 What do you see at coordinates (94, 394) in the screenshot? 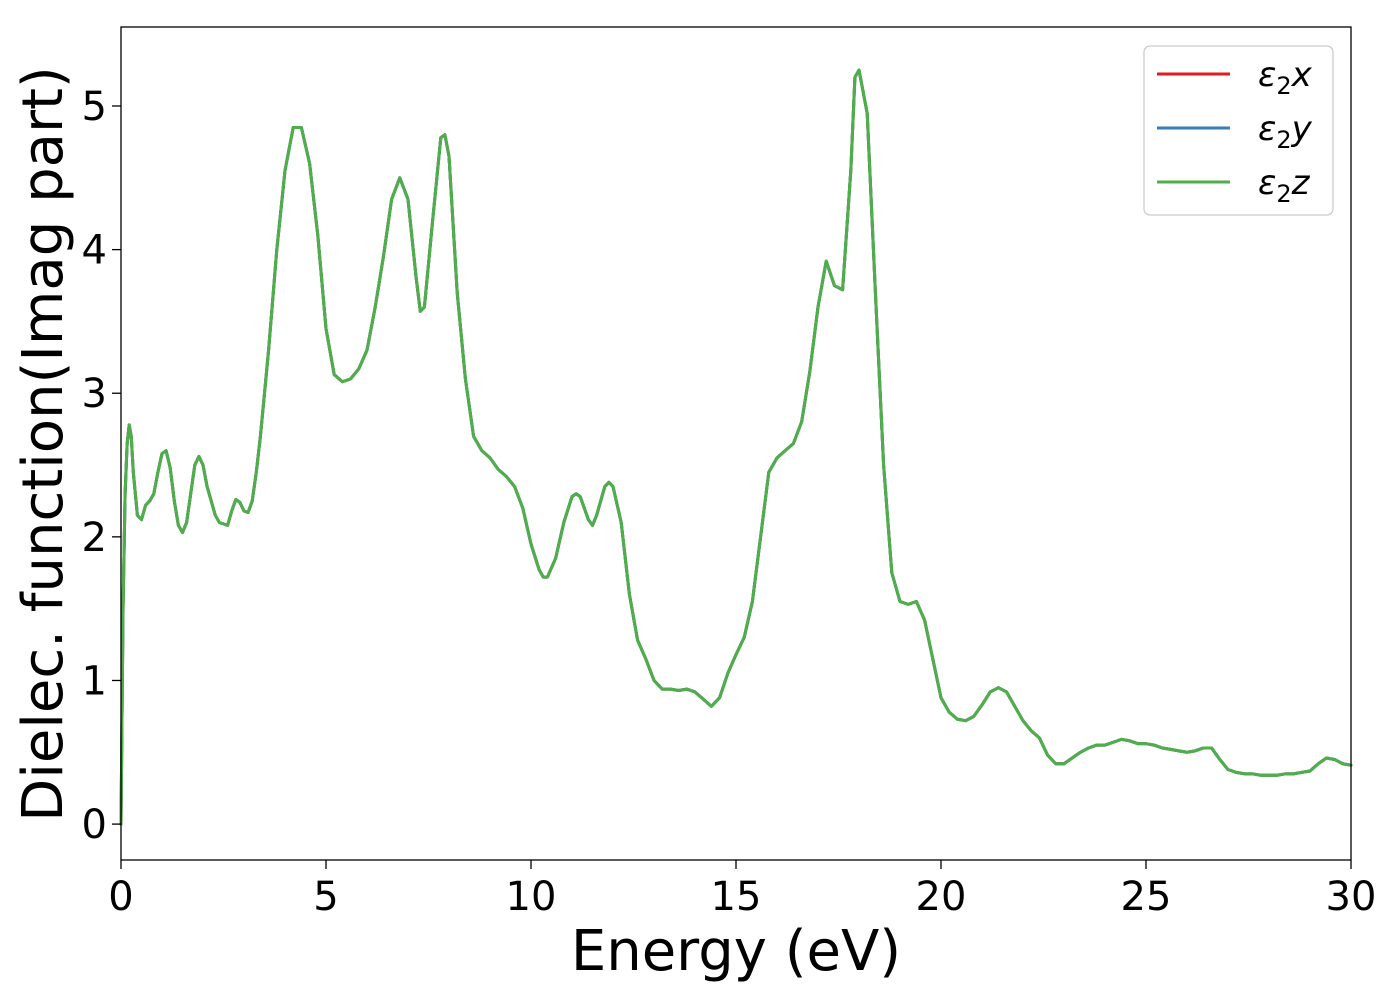
I see `y-tick-label: 3` at bounding box center [94, 394].